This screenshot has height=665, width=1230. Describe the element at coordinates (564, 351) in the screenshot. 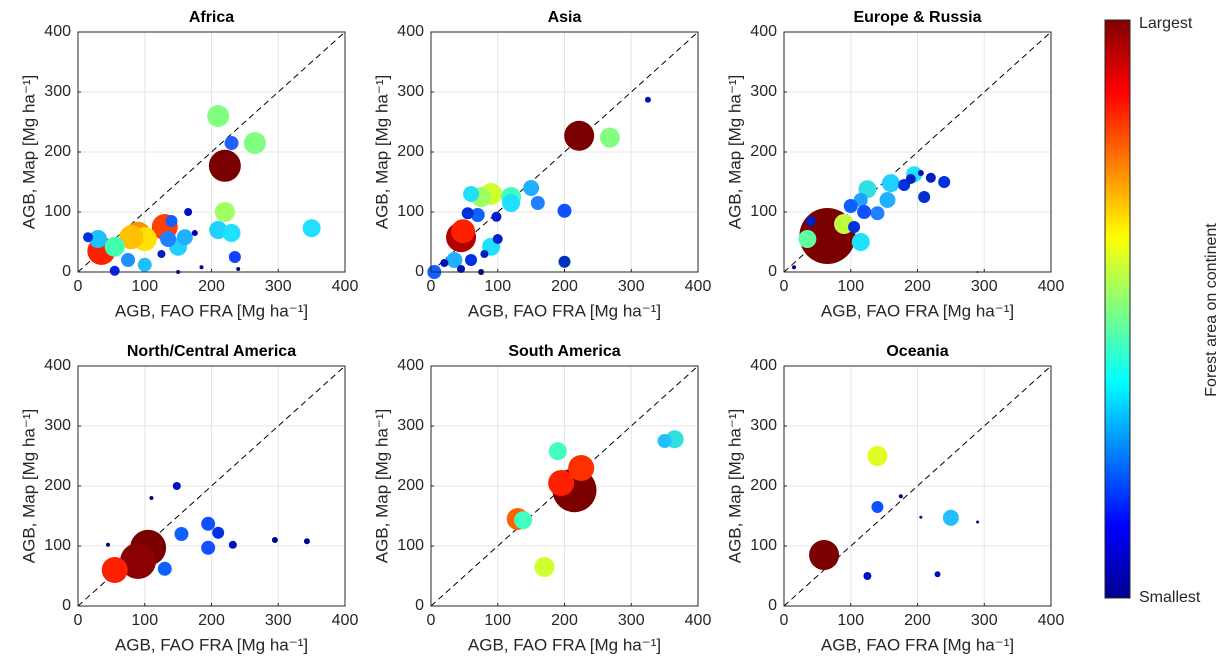

I see `panel-title: South America` at that location.